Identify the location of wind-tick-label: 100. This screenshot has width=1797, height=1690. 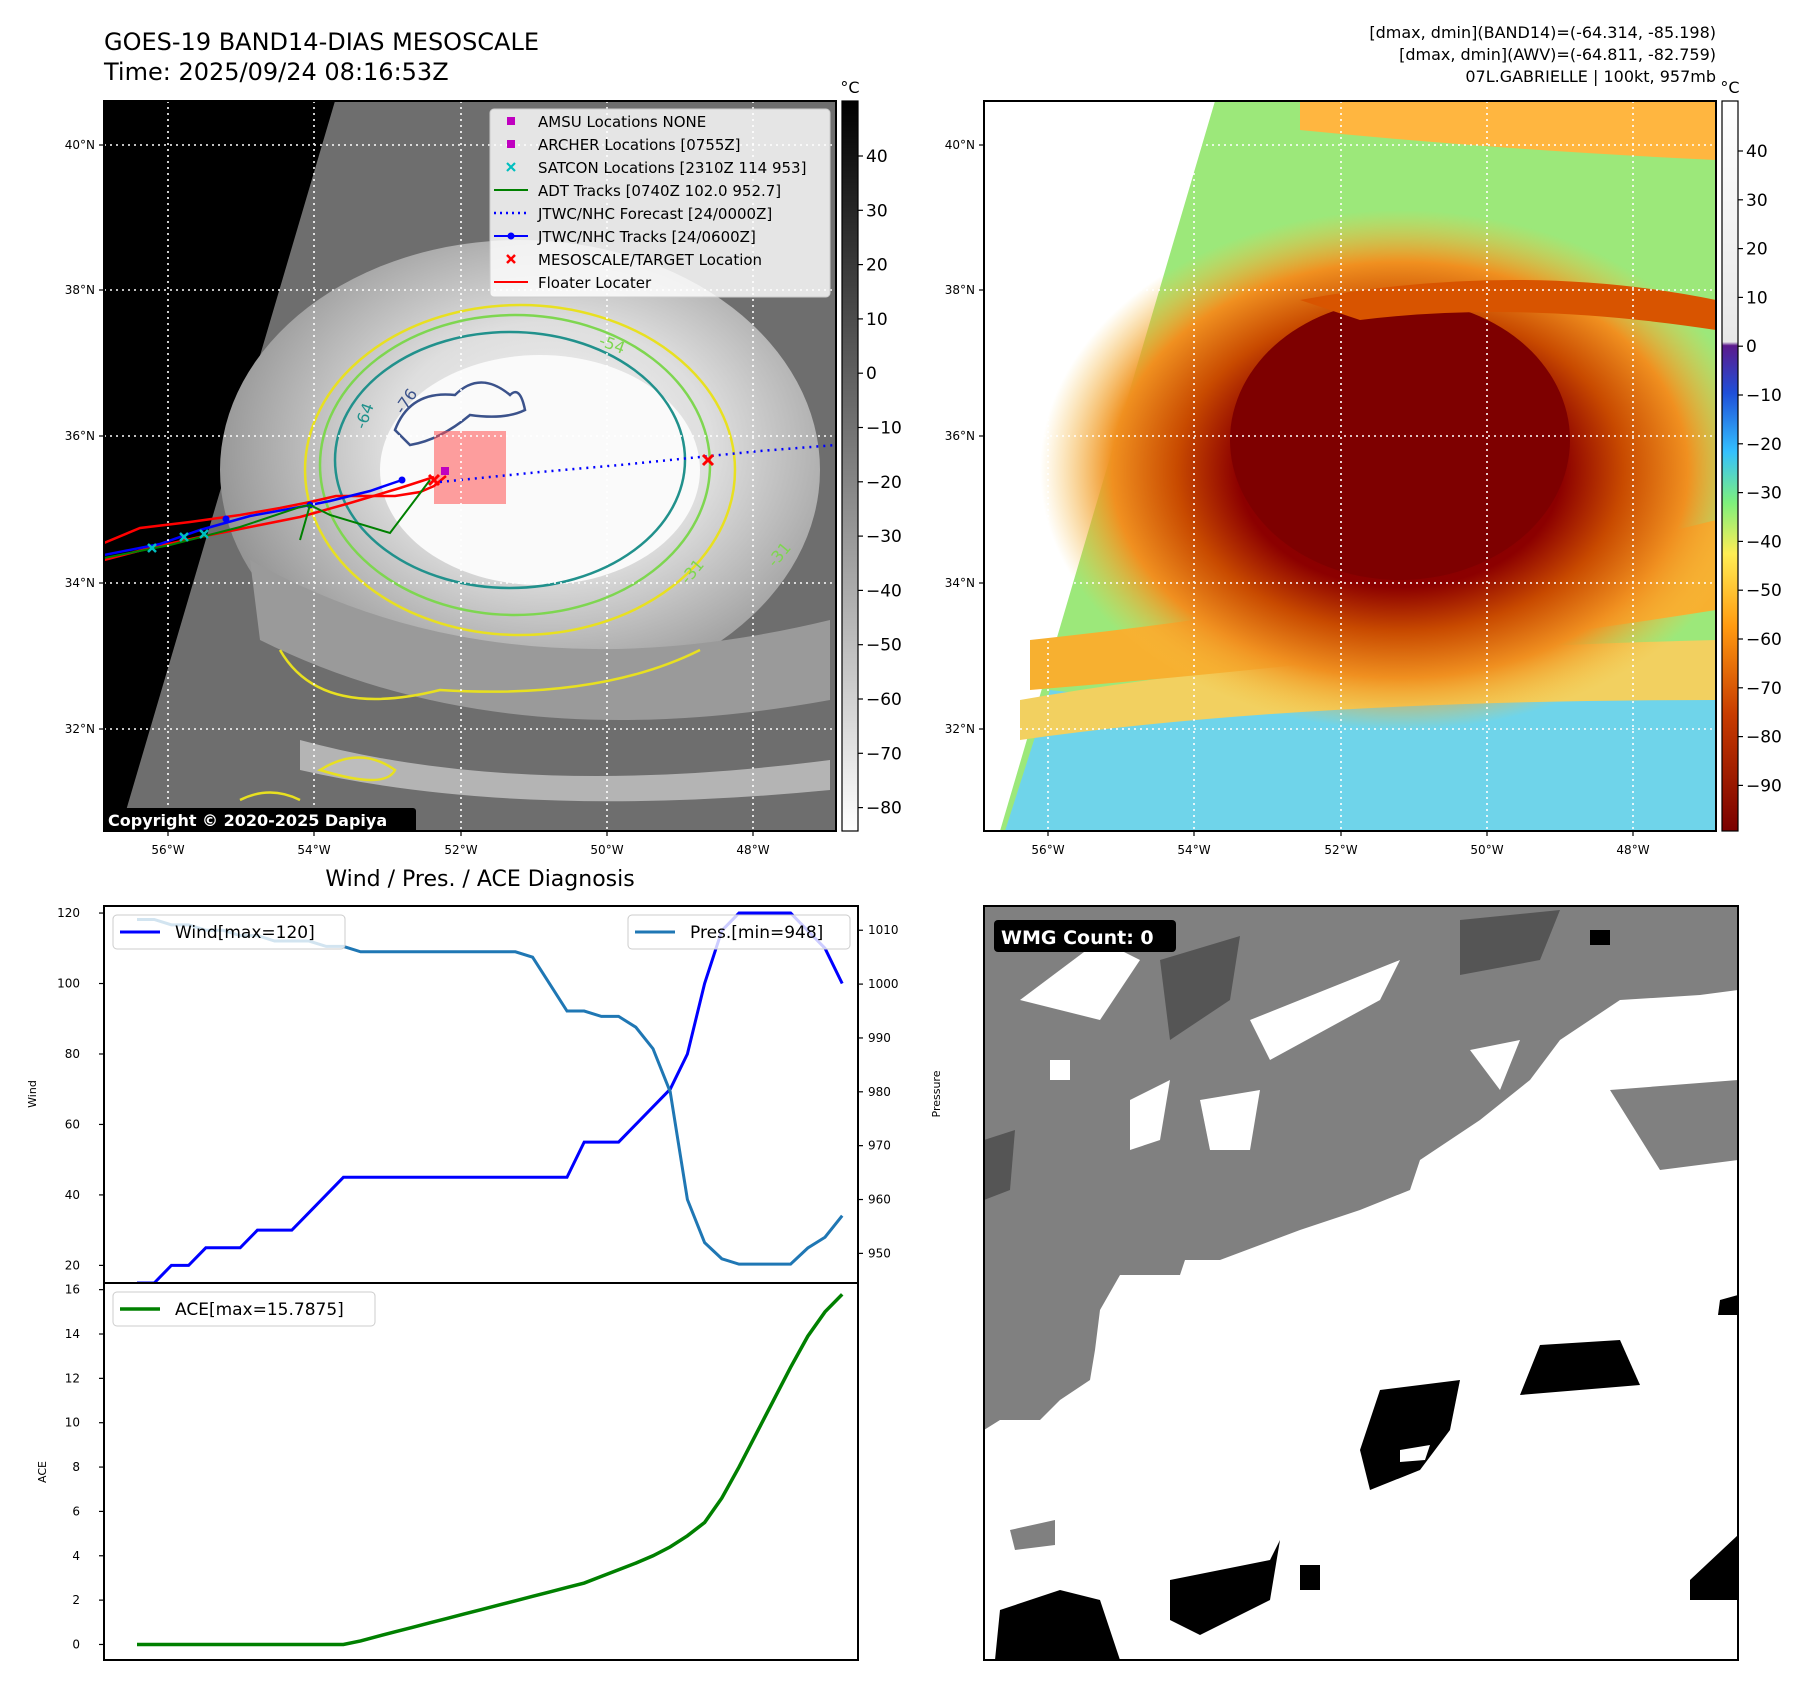
(68, 984).